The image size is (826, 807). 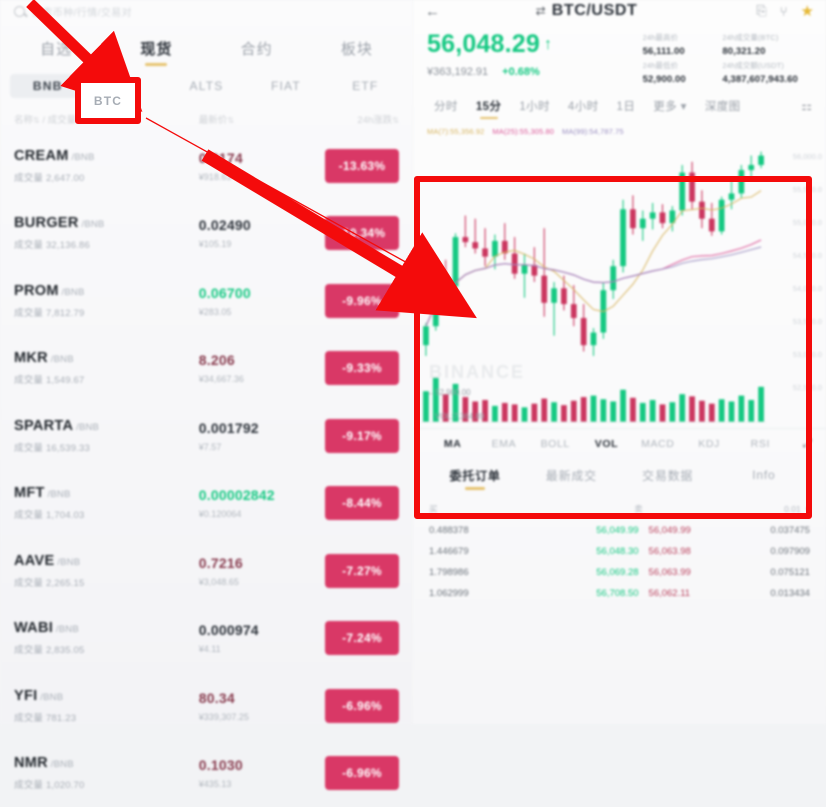 I want to click on chart-icon: ⑂, so click(x=784, y=11).